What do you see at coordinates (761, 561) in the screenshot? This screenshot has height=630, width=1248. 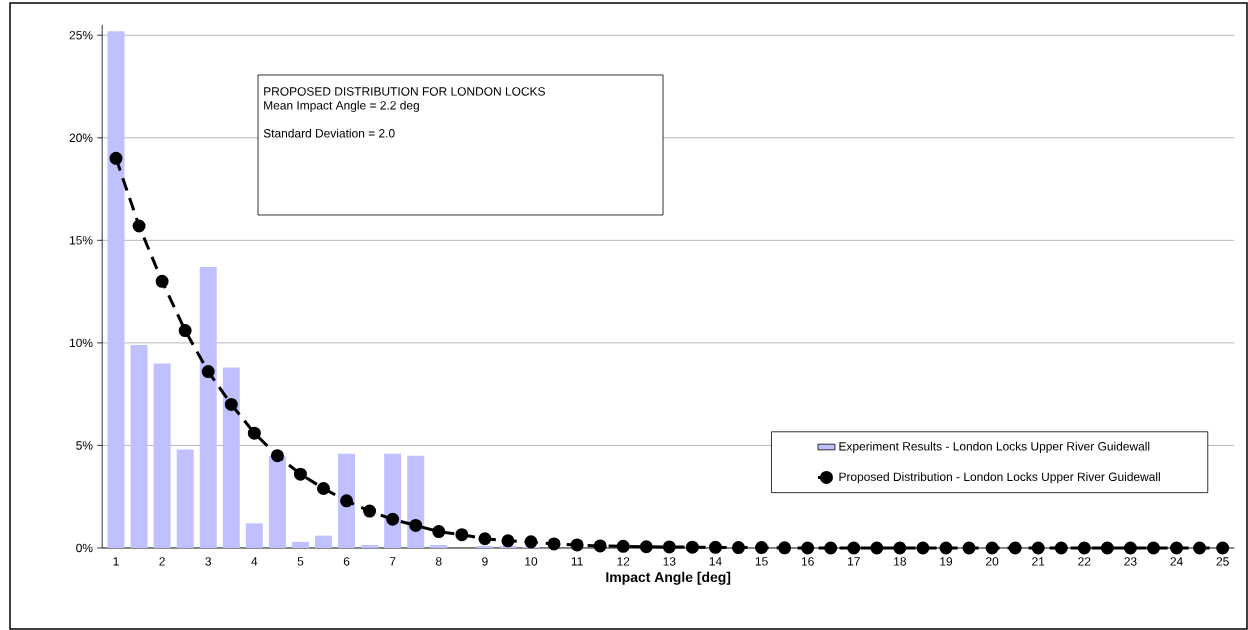 I see `x-tick-label: 15` at bounding box center [761, 561].